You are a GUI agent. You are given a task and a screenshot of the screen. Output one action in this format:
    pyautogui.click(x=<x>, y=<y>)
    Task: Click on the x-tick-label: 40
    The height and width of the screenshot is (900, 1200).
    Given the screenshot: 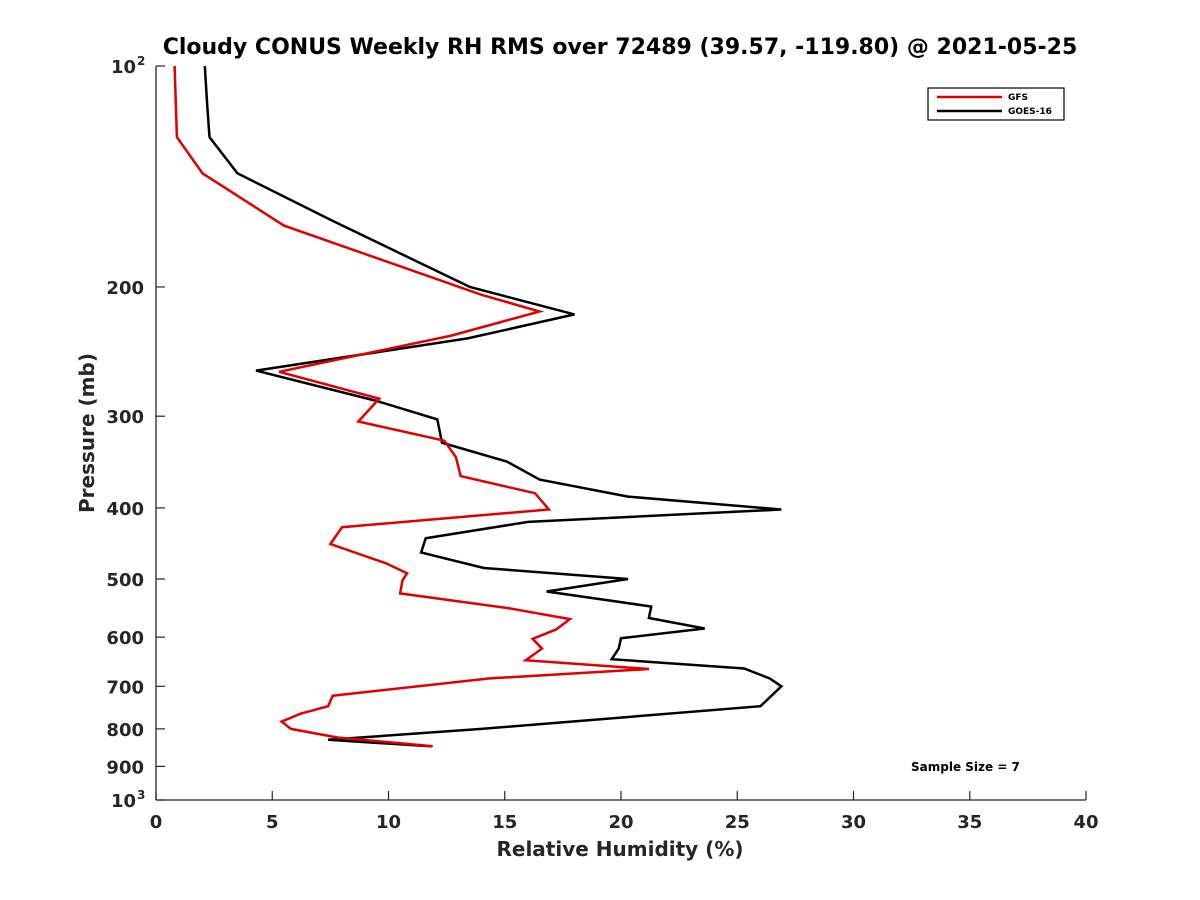 What is the action you would take?
    pyautogui.click(x=1085, y=822)
    